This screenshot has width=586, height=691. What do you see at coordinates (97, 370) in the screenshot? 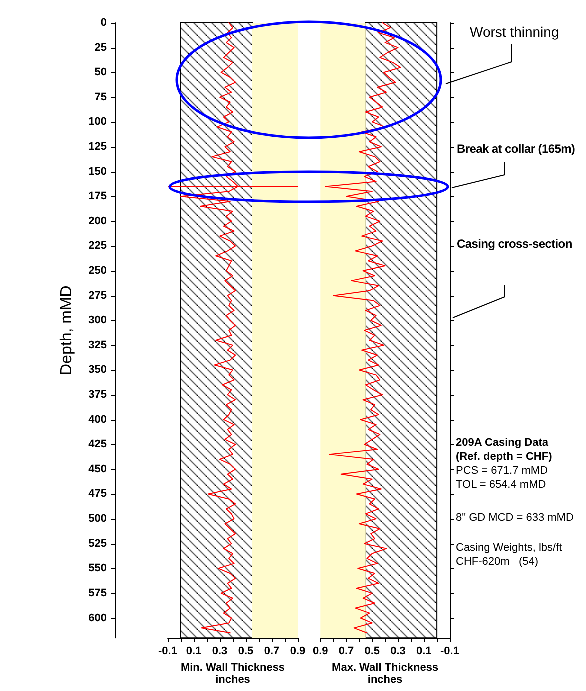
I see `y-tick-label: 350` at bounding box center [97, 370].